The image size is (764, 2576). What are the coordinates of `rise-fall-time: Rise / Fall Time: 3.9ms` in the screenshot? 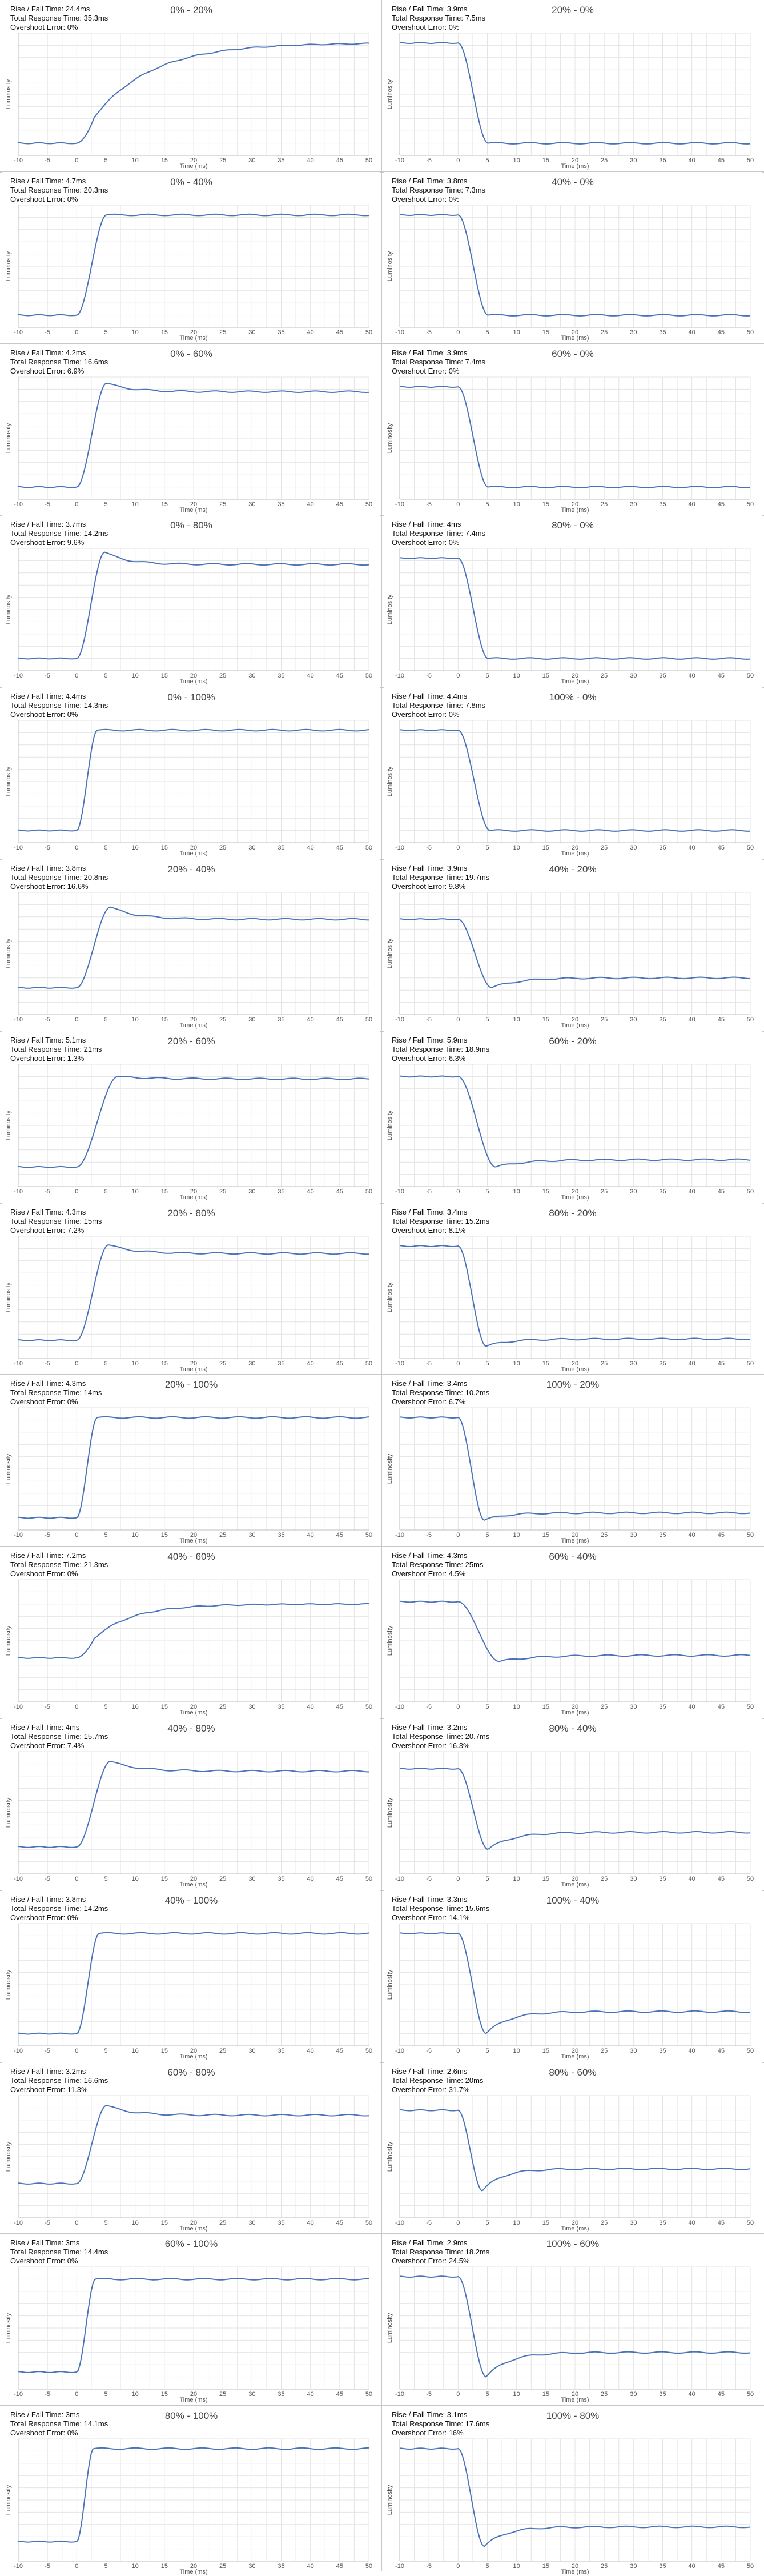 It's located at (430, 868).